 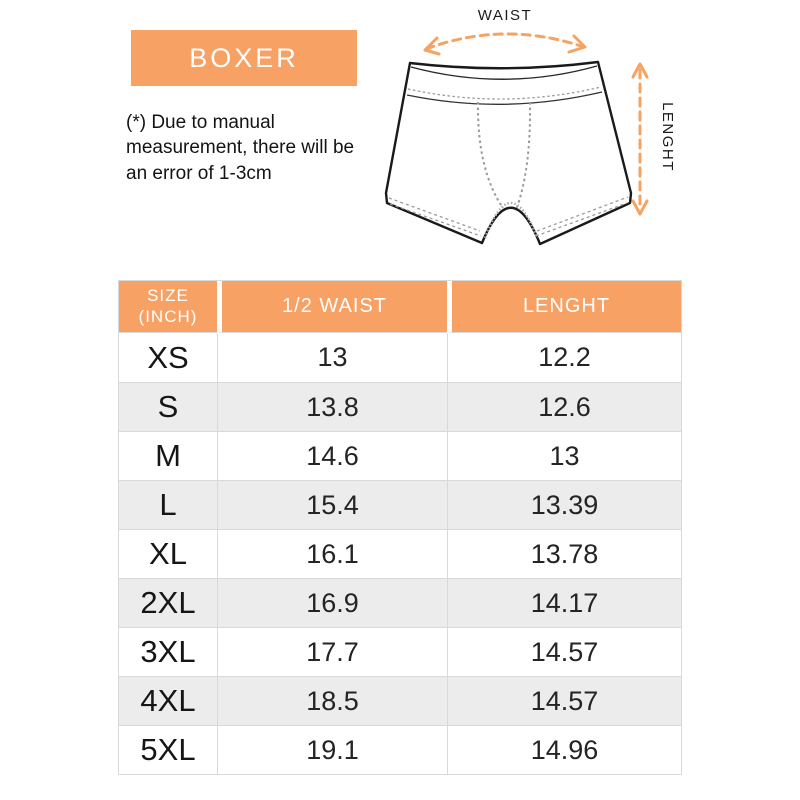 I want to click on size-cell: L, so click(x=168, y=504).